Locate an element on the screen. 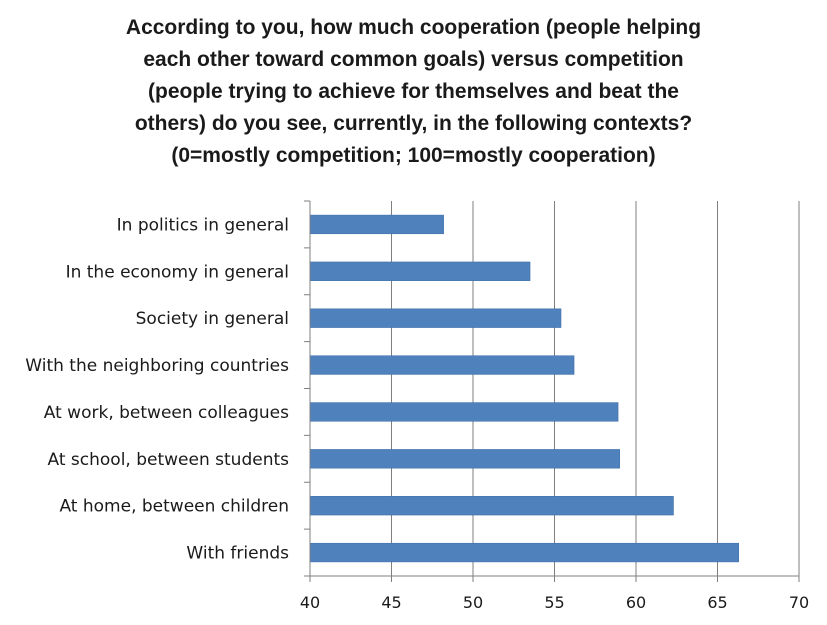  category-label: With the neighboring countries is located at coordinates (157, 366).